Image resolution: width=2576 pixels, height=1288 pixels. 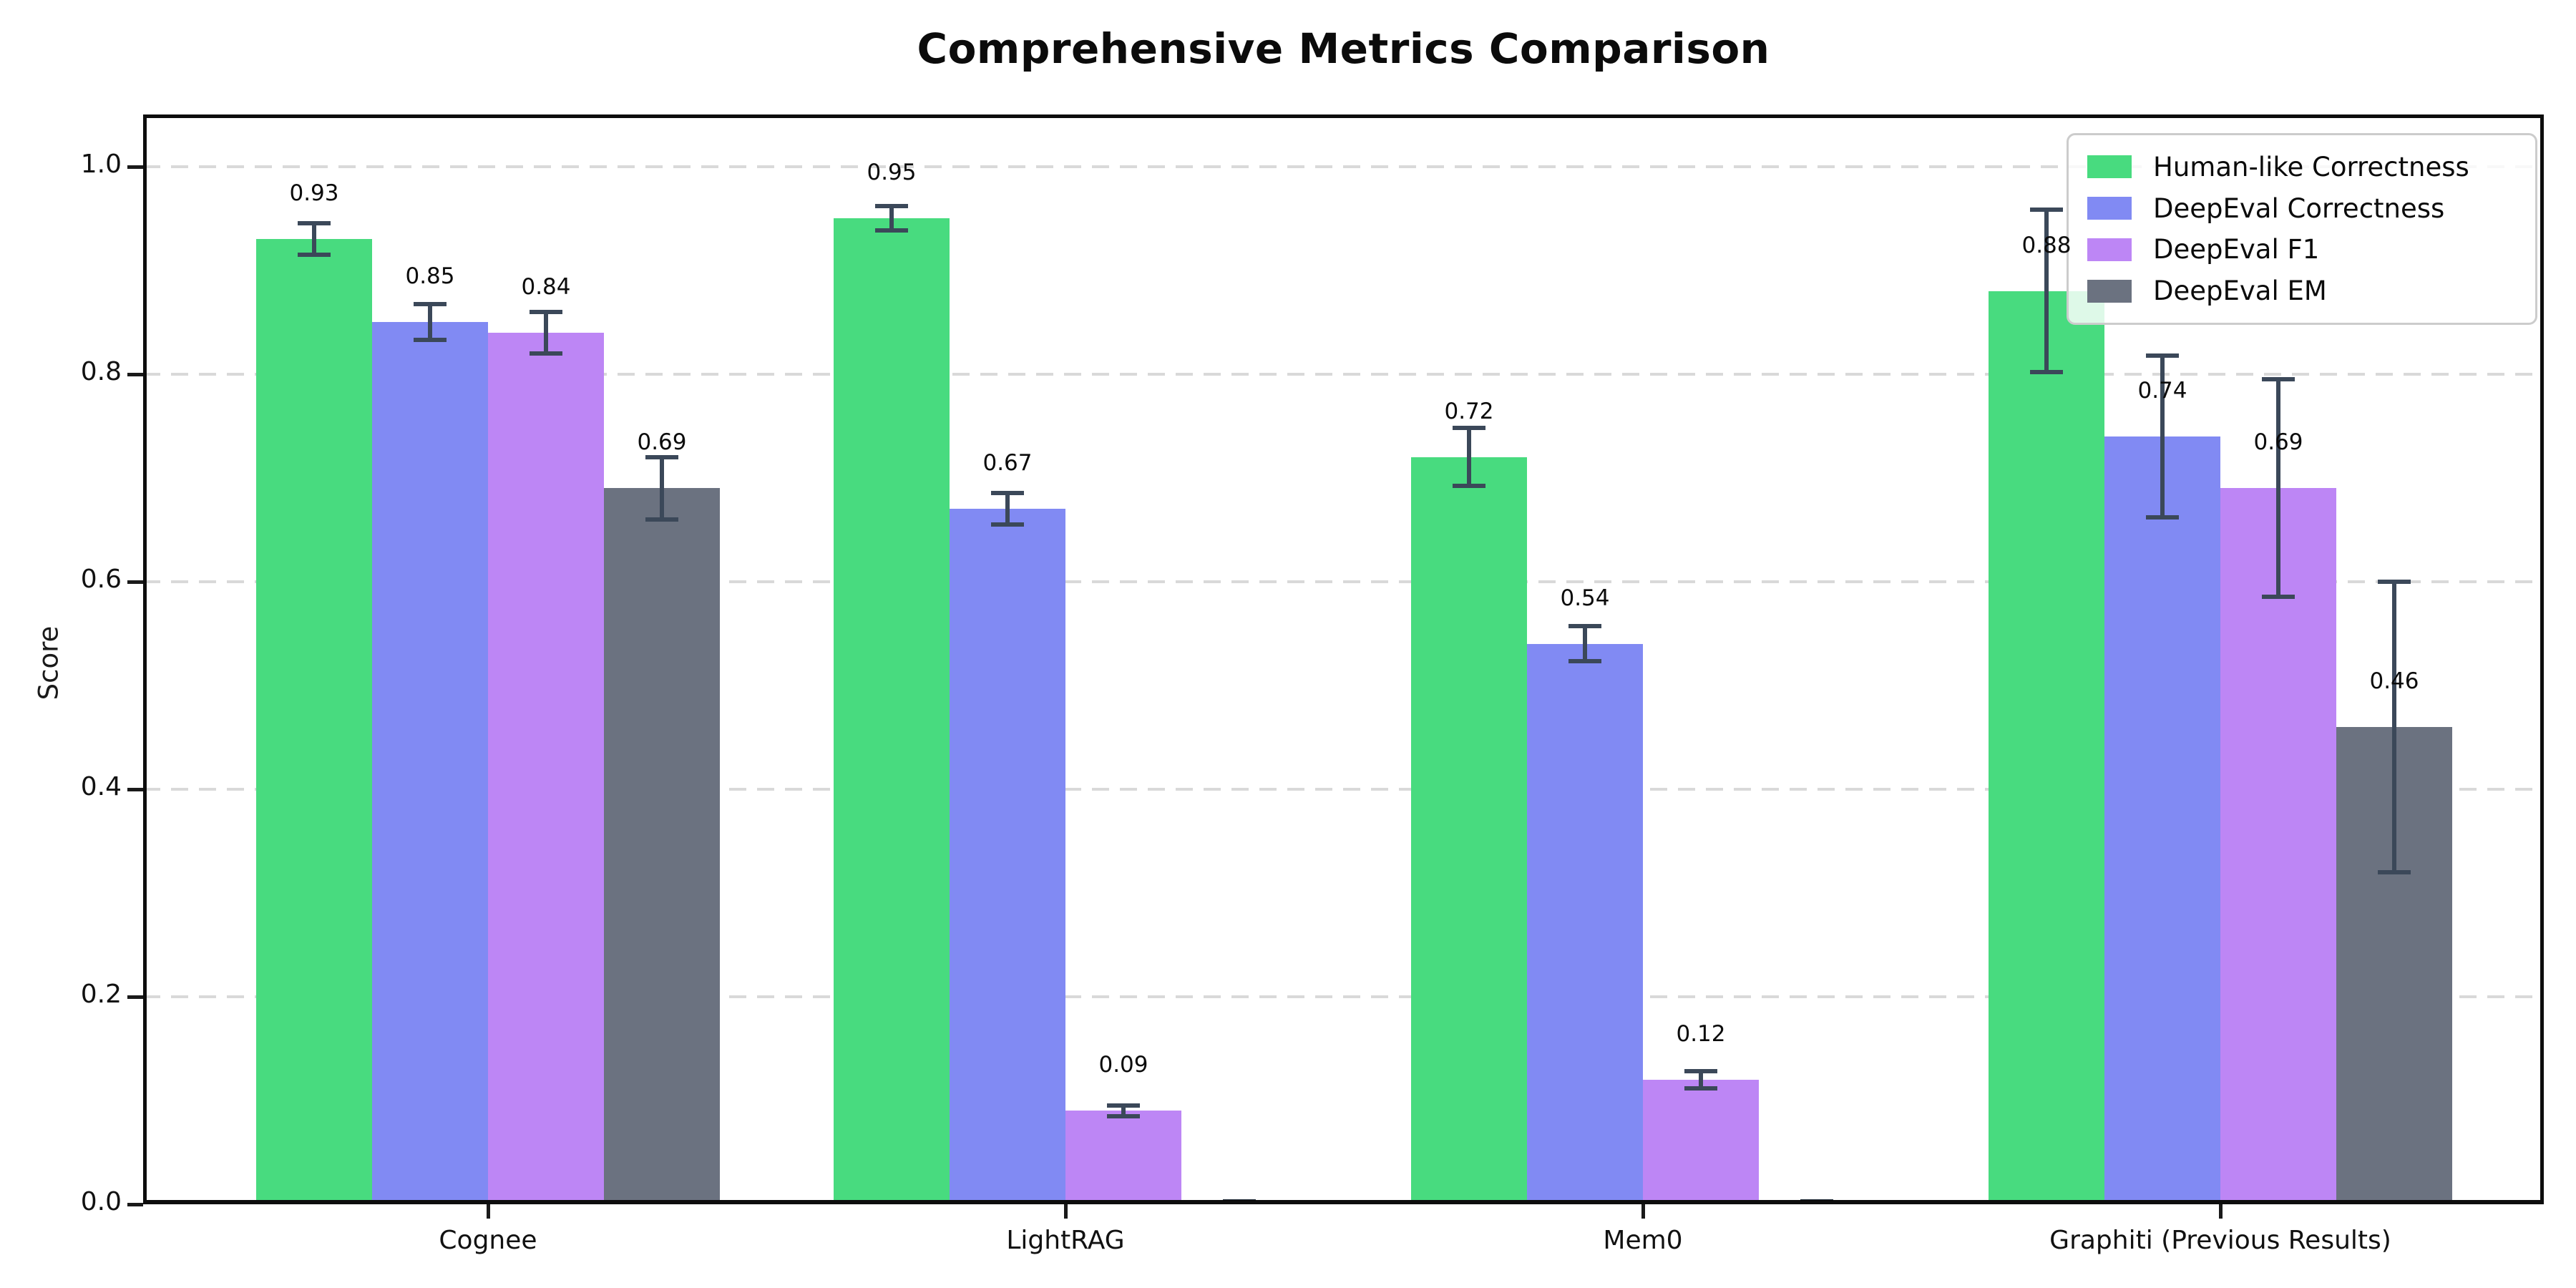 What do you see at coordinates (2299, 208) in the screenshot?
I see `legend-label-deepeval-correctness: DeepEval Correctness` at bounding box center [2299, 208].